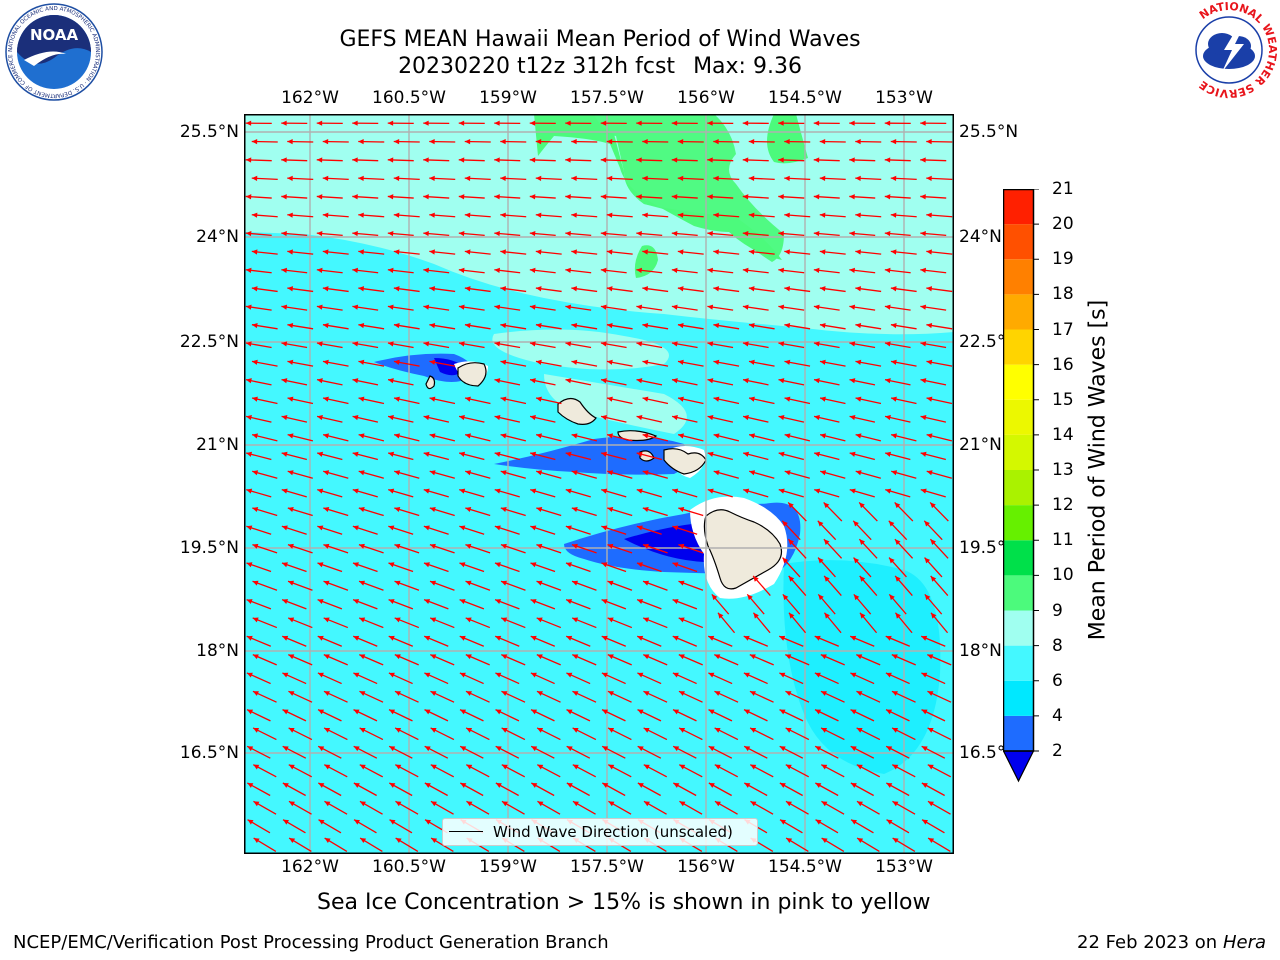 Image resolution: width=1280 pixels, height=960 pixels. I want to click on colorbar-tick-label: 21, so click(1063, 189).